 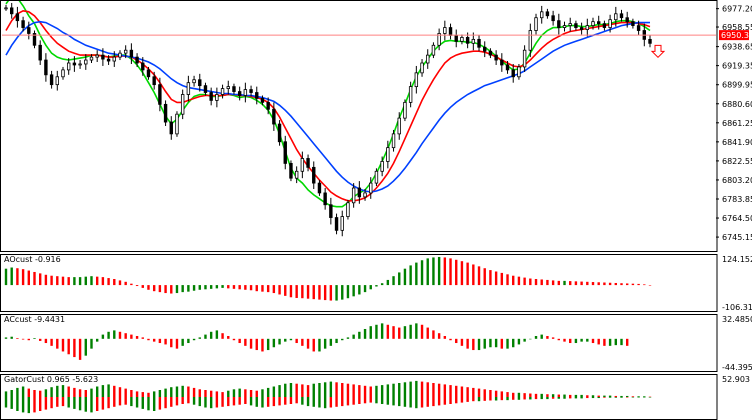 What do you see at coordinates (737, 161) in the screenshot?
I see `price-tick-label: 6822.55` at bounding box center [737, 161].